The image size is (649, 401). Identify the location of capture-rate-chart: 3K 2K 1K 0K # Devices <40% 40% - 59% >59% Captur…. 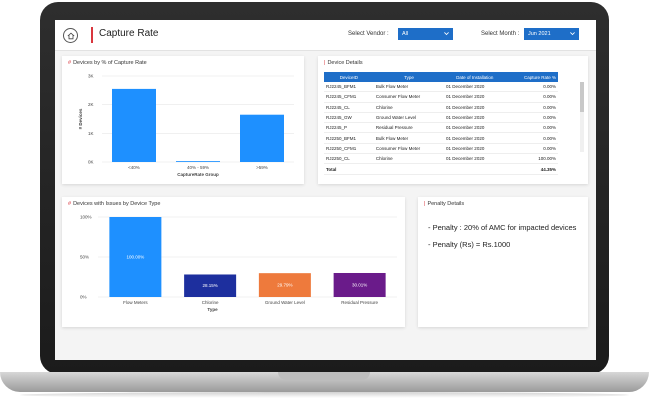
(186, 125).